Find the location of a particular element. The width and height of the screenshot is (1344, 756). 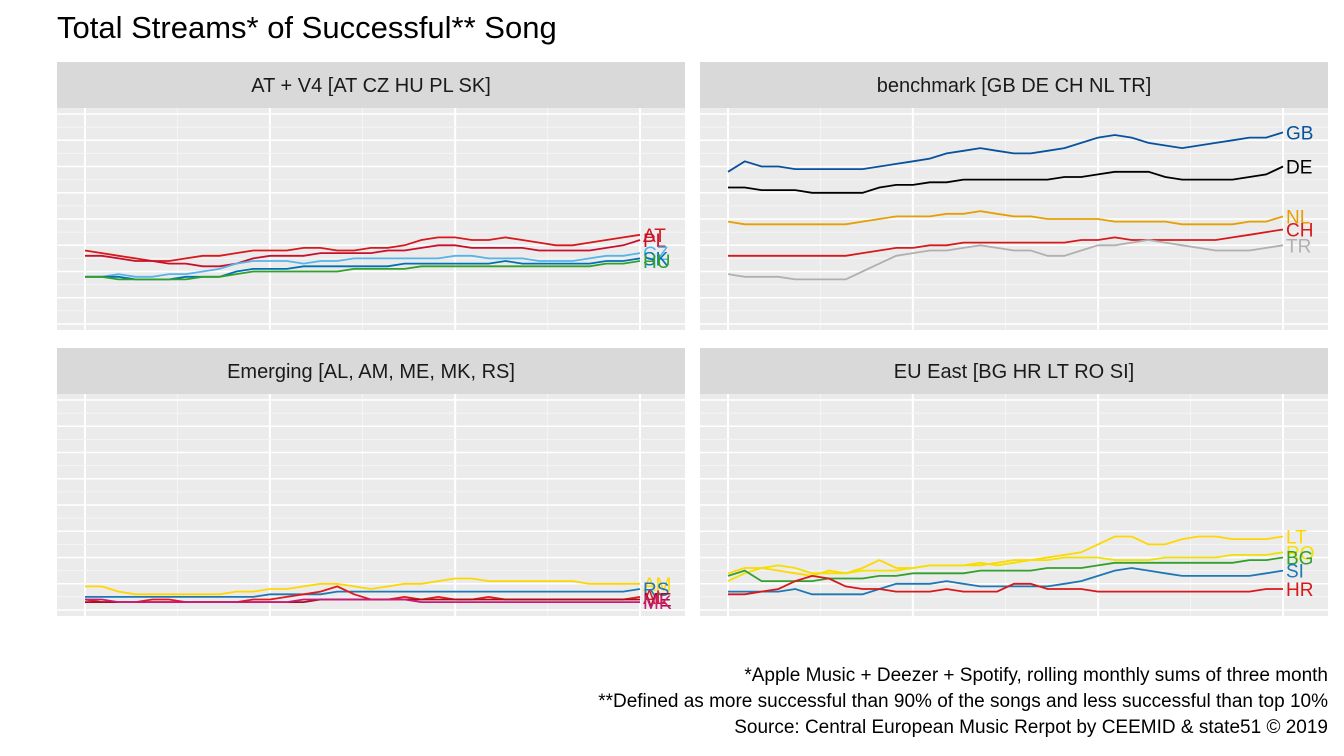

series-line-hr is located at coordinates (1005, 585).